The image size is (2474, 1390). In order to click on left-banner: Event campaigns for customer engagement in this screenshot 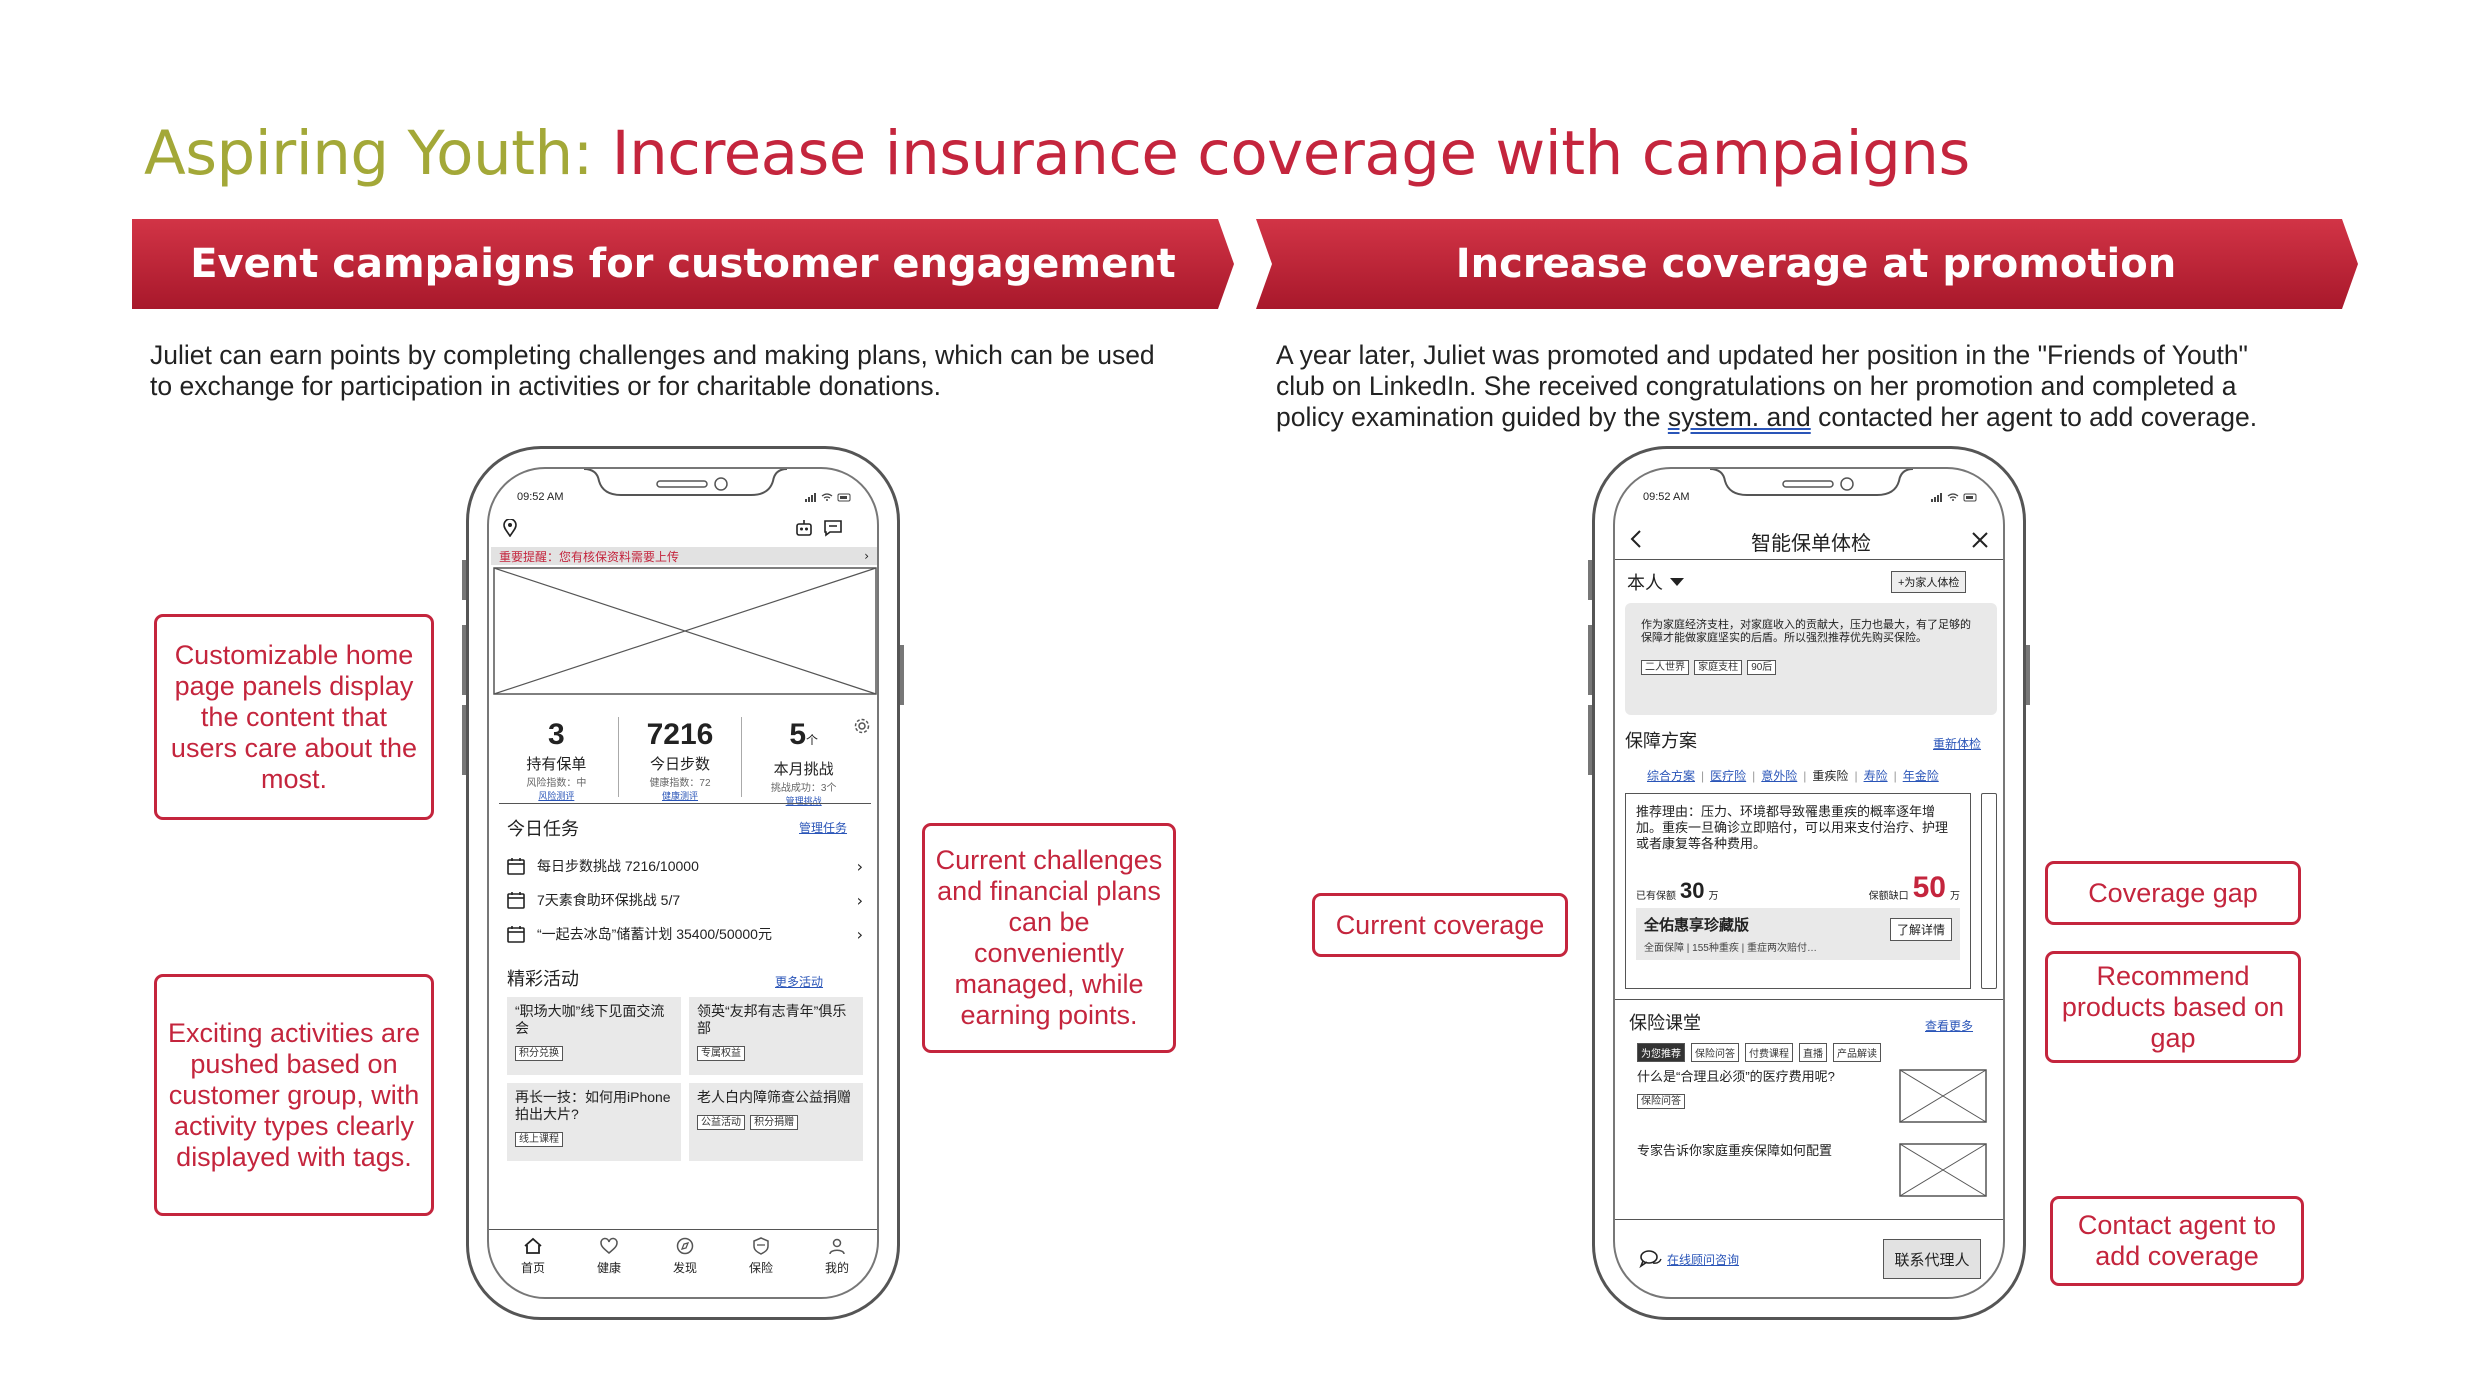, I will do `click(683, 264)`.